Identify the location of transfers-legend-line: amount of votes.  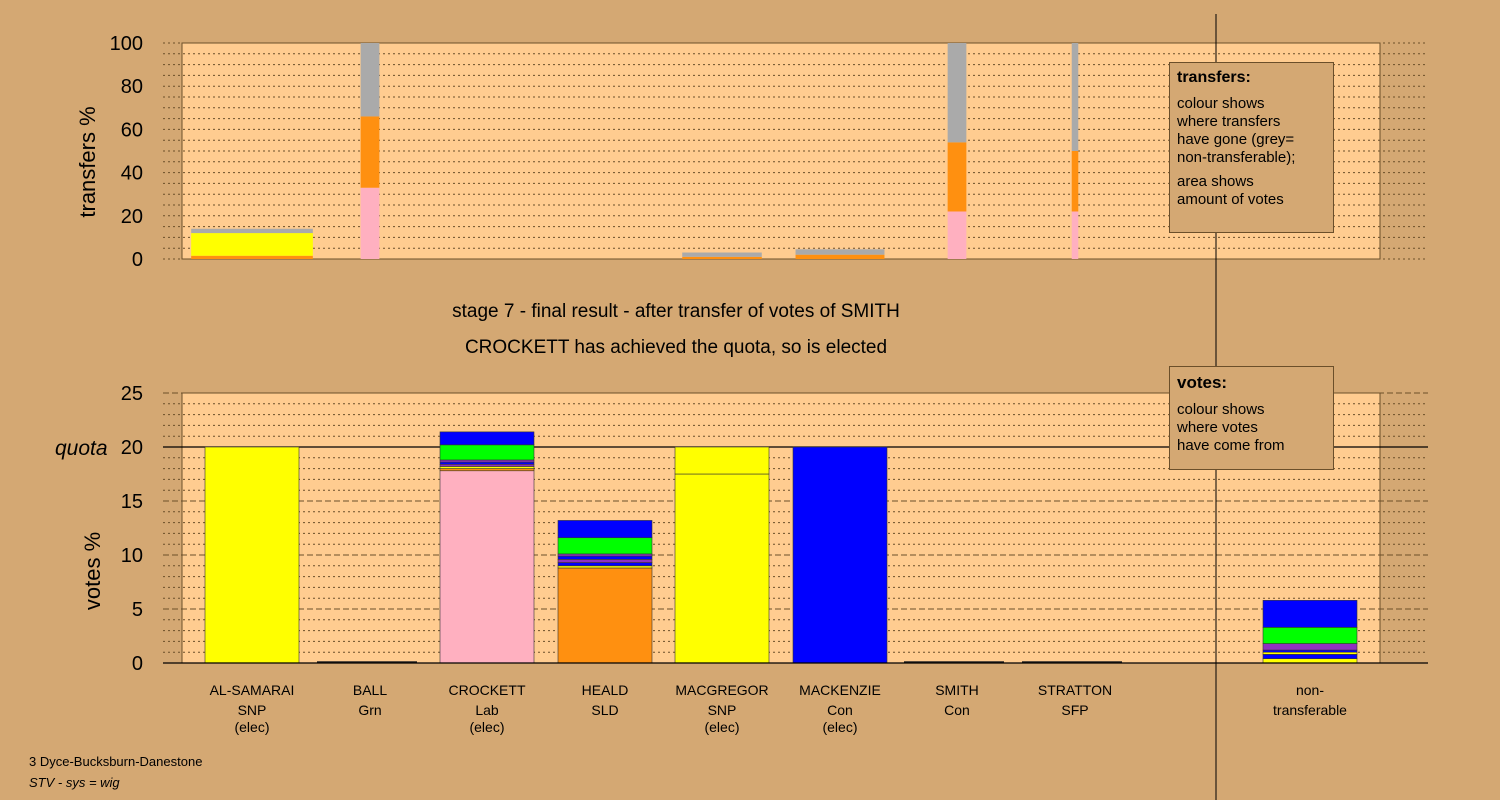
(1230, 199).